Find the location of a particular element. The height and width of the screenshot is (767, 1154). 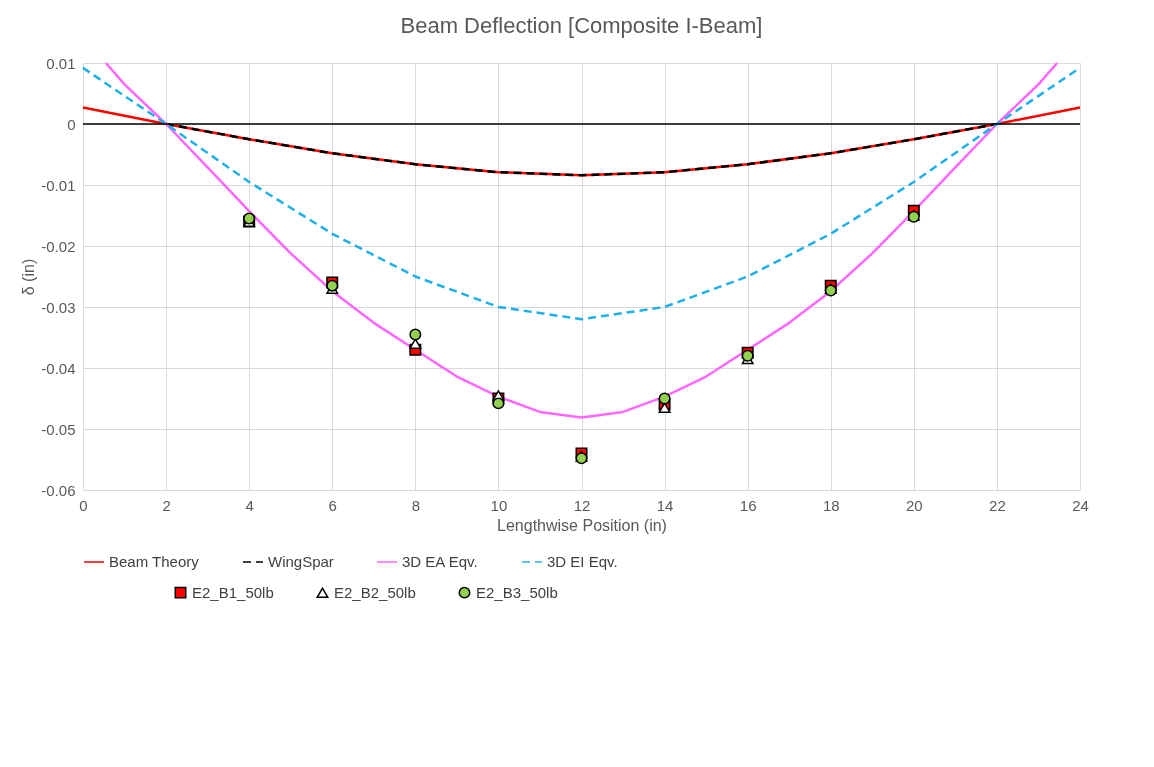

legend-label: E2_B1_50lb is located at coordinates (233, 592).